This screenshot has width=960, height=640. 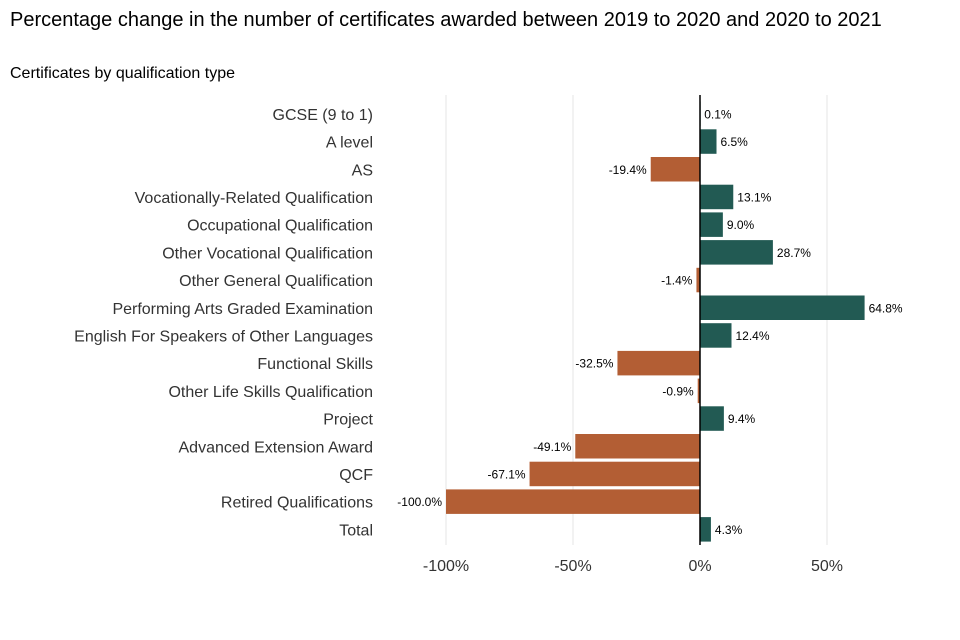 I want to click on value-label: 28.7%, so click(x=794, y=253).